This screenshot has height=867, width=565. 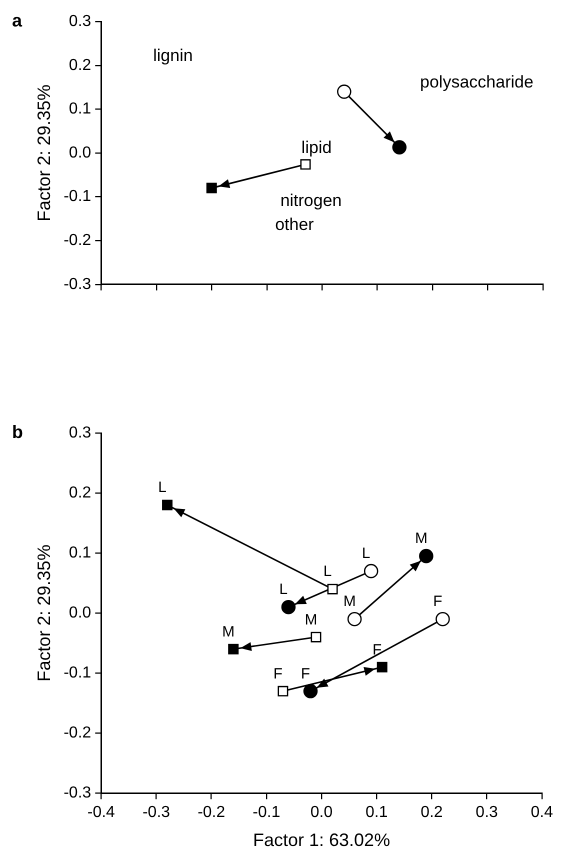 What do you see at coordinates (156, 813) in the screenshot?
I see `x-tick-label: -0.3` at bounding box center [156, 813].